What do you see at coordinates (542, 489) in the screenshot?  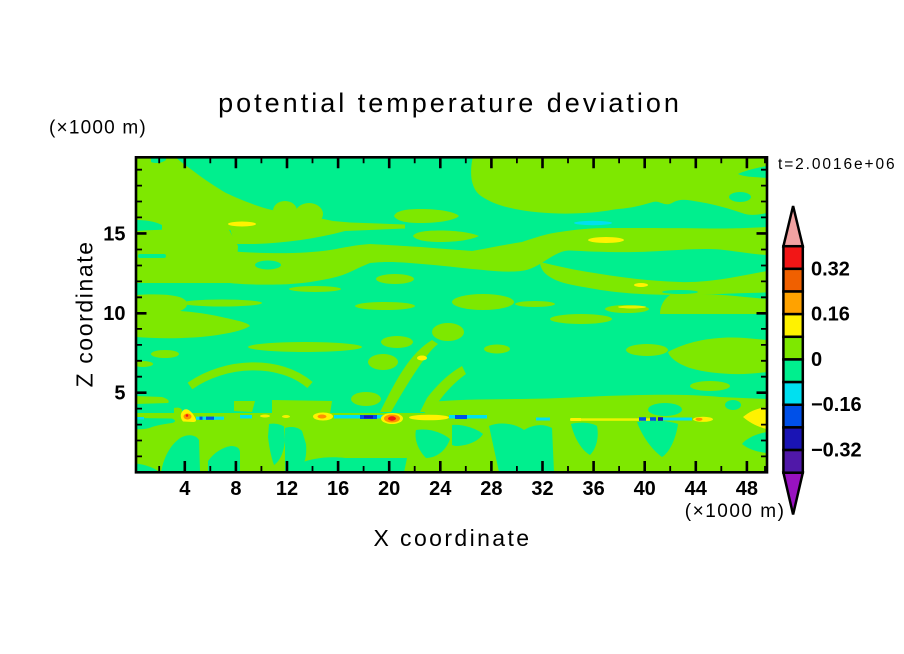 I see `svg-text: 32` at bounding box center [542, 489].